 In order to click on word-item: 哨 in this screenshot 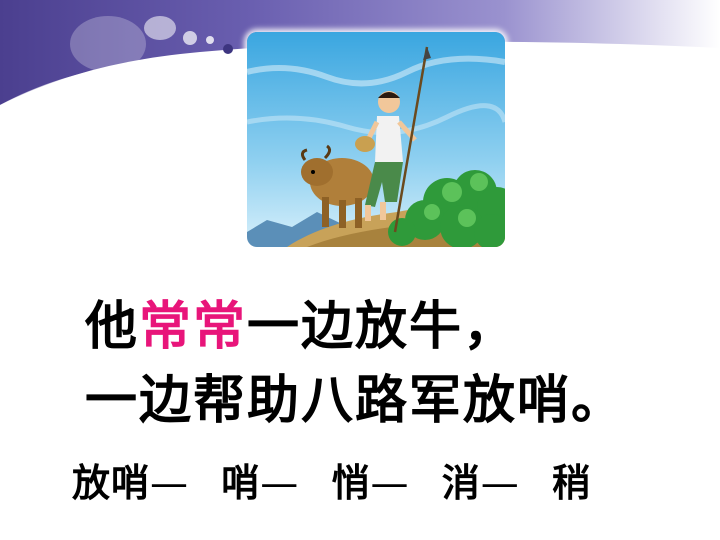, I will do `click(241, 483)`.